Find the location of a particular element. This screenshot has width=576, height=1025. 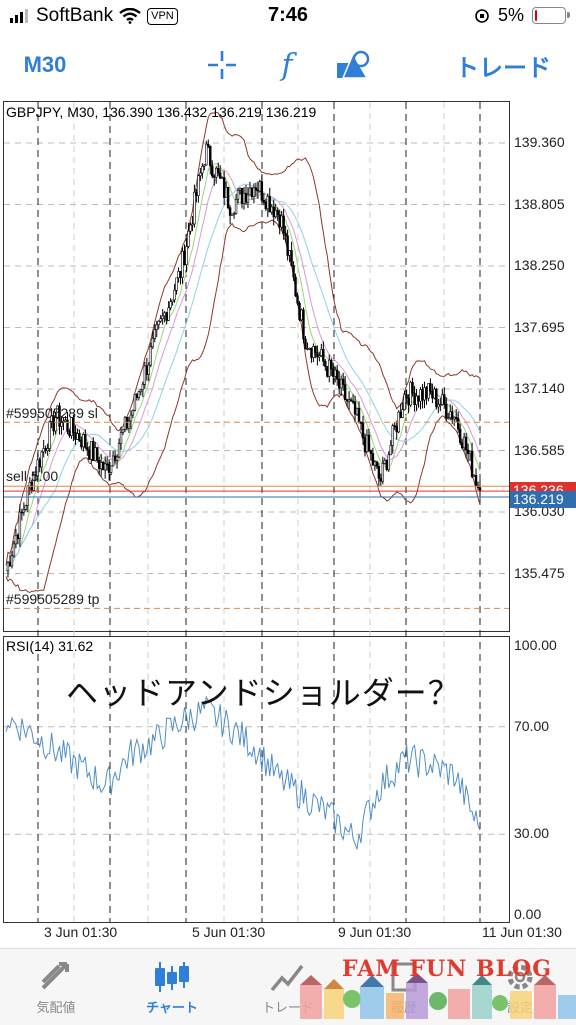

price-tick-label: 138.805 is located at coordinates (539, 203).